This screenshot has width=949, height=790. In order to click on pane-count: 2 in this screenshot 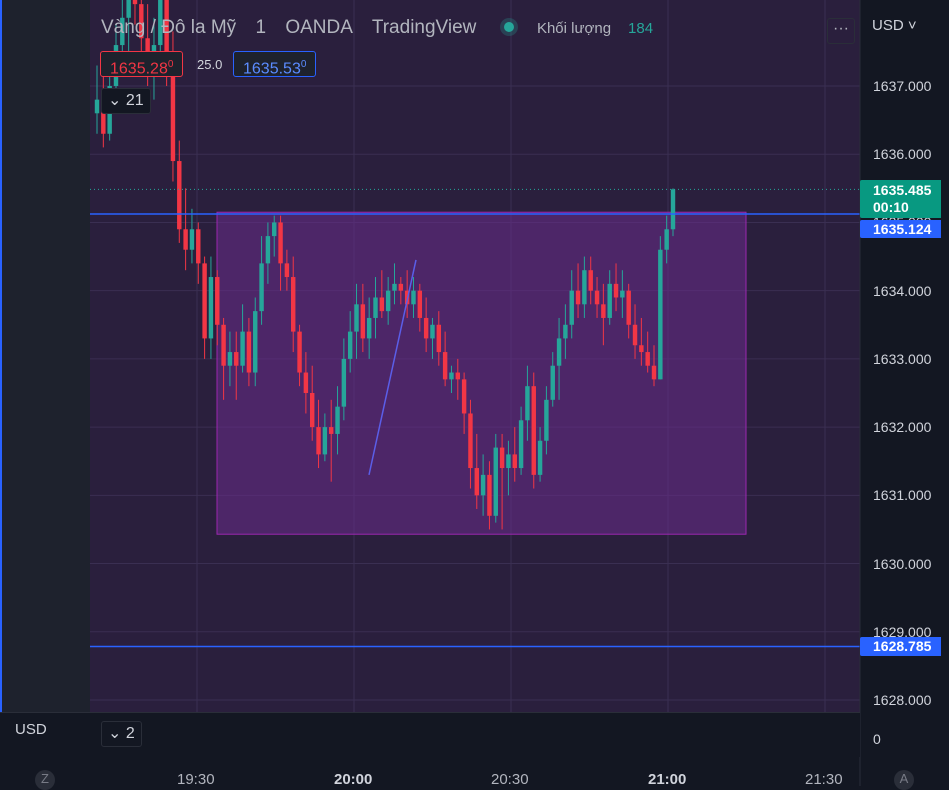, I will do `click(130, 733)`.